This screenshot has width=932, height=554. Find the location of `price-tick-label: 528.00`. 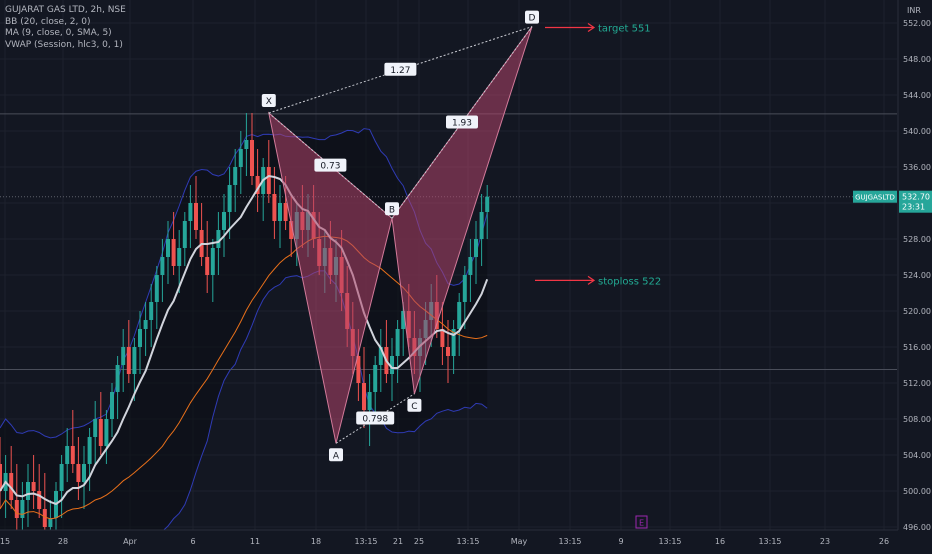

price-tick-label: 528.00 is located at coordinates (917, 239).